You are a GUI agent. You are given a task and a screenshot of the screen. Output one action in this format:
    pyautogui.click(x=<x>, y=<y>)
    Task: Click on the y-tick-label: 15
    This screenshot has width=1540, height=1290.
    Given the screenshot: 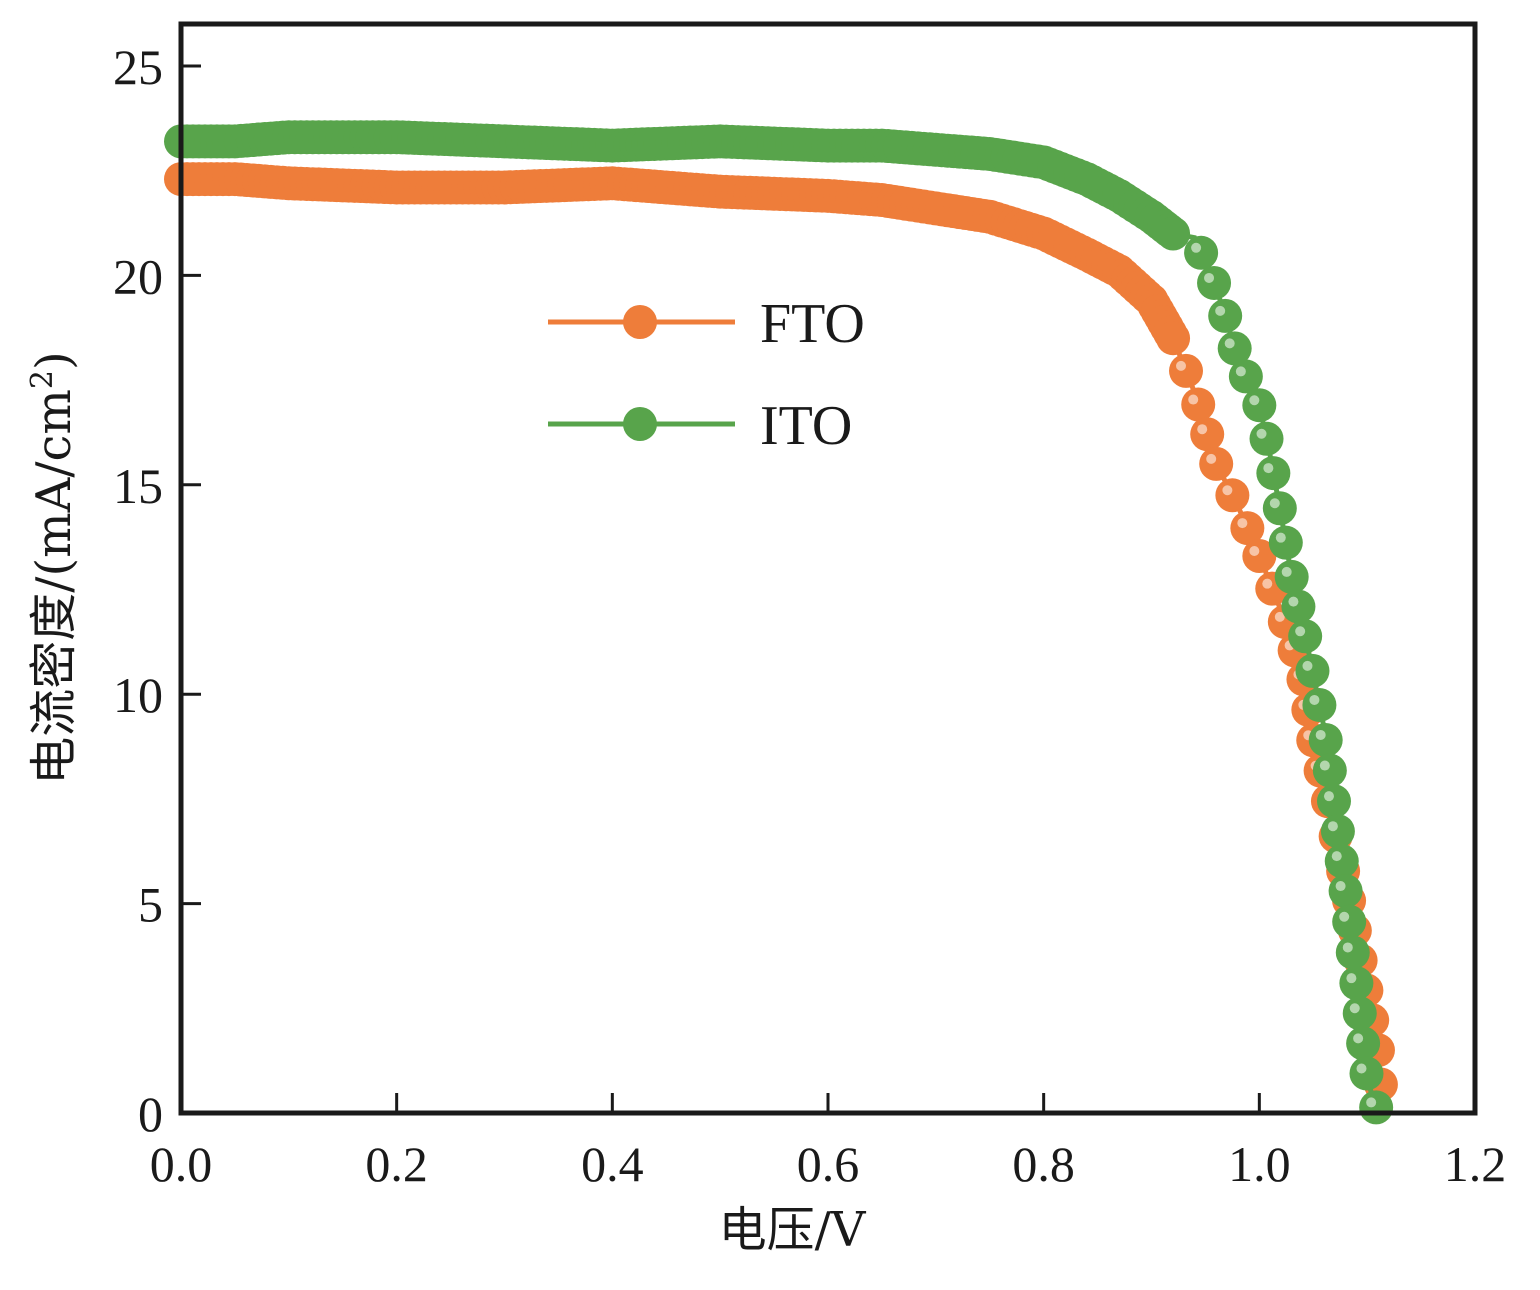 What is the action you would take?
    pyautogui.click(x=138, y=486)
    